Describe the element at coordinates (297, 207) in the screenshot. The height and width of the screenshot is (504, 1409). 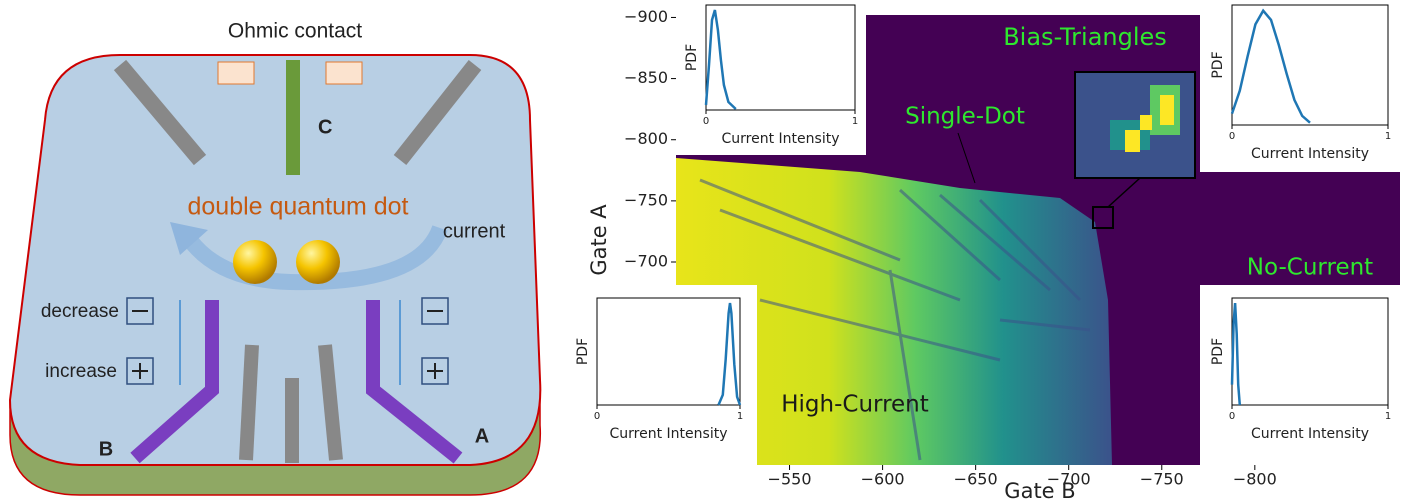
I see `label: double quantum dot` at that location.